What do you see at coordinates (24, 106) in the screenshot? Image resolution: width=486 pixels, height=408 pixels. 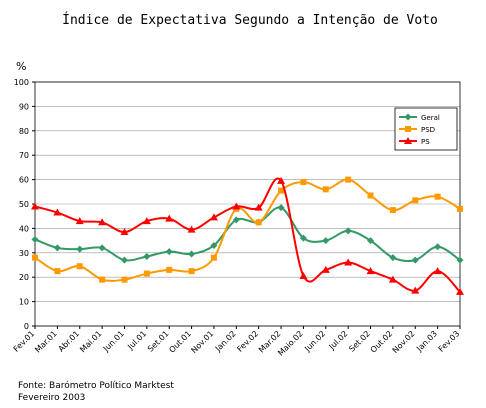 I see `y-tick-label: 90` at bounding box center [24, 106].